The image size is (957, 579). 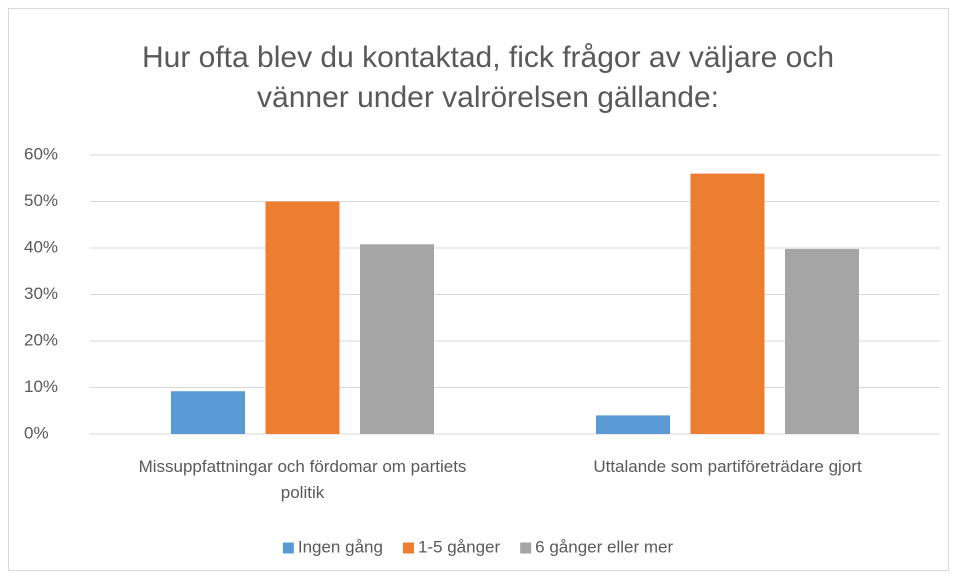 I want to click on legend-label: Ingen gång, so click(x=340, y=546).